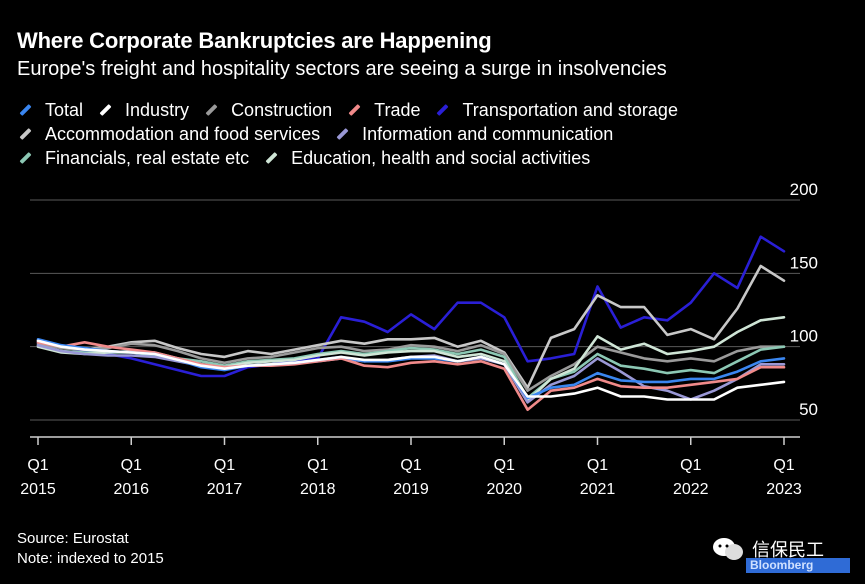  I want to click on legend-item: Construction, so click(267, 110).